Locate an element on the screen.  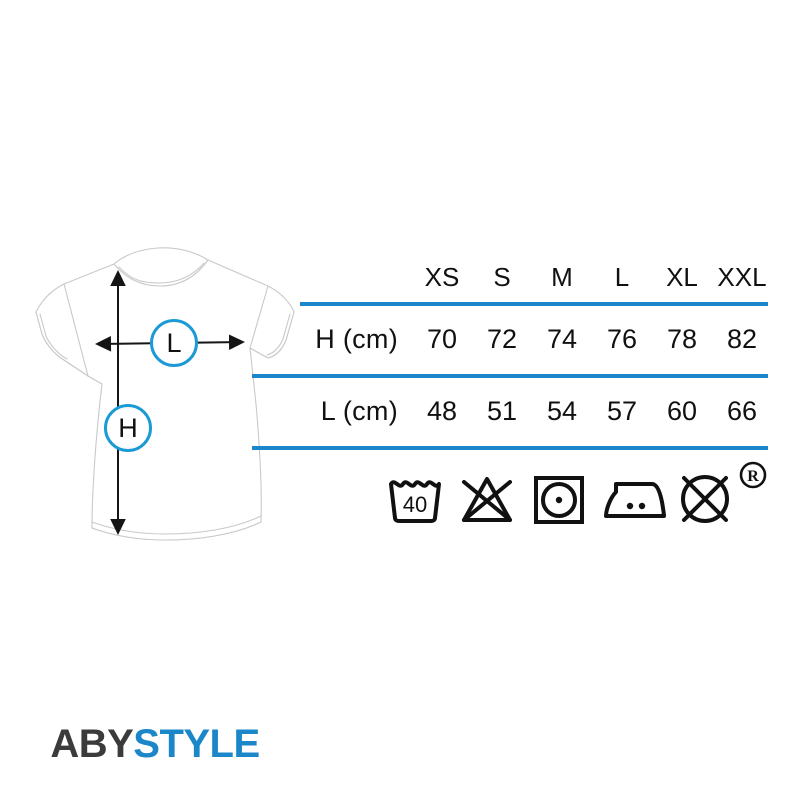
cell-h-xxl: 82 is located at coordinates (742, 338).